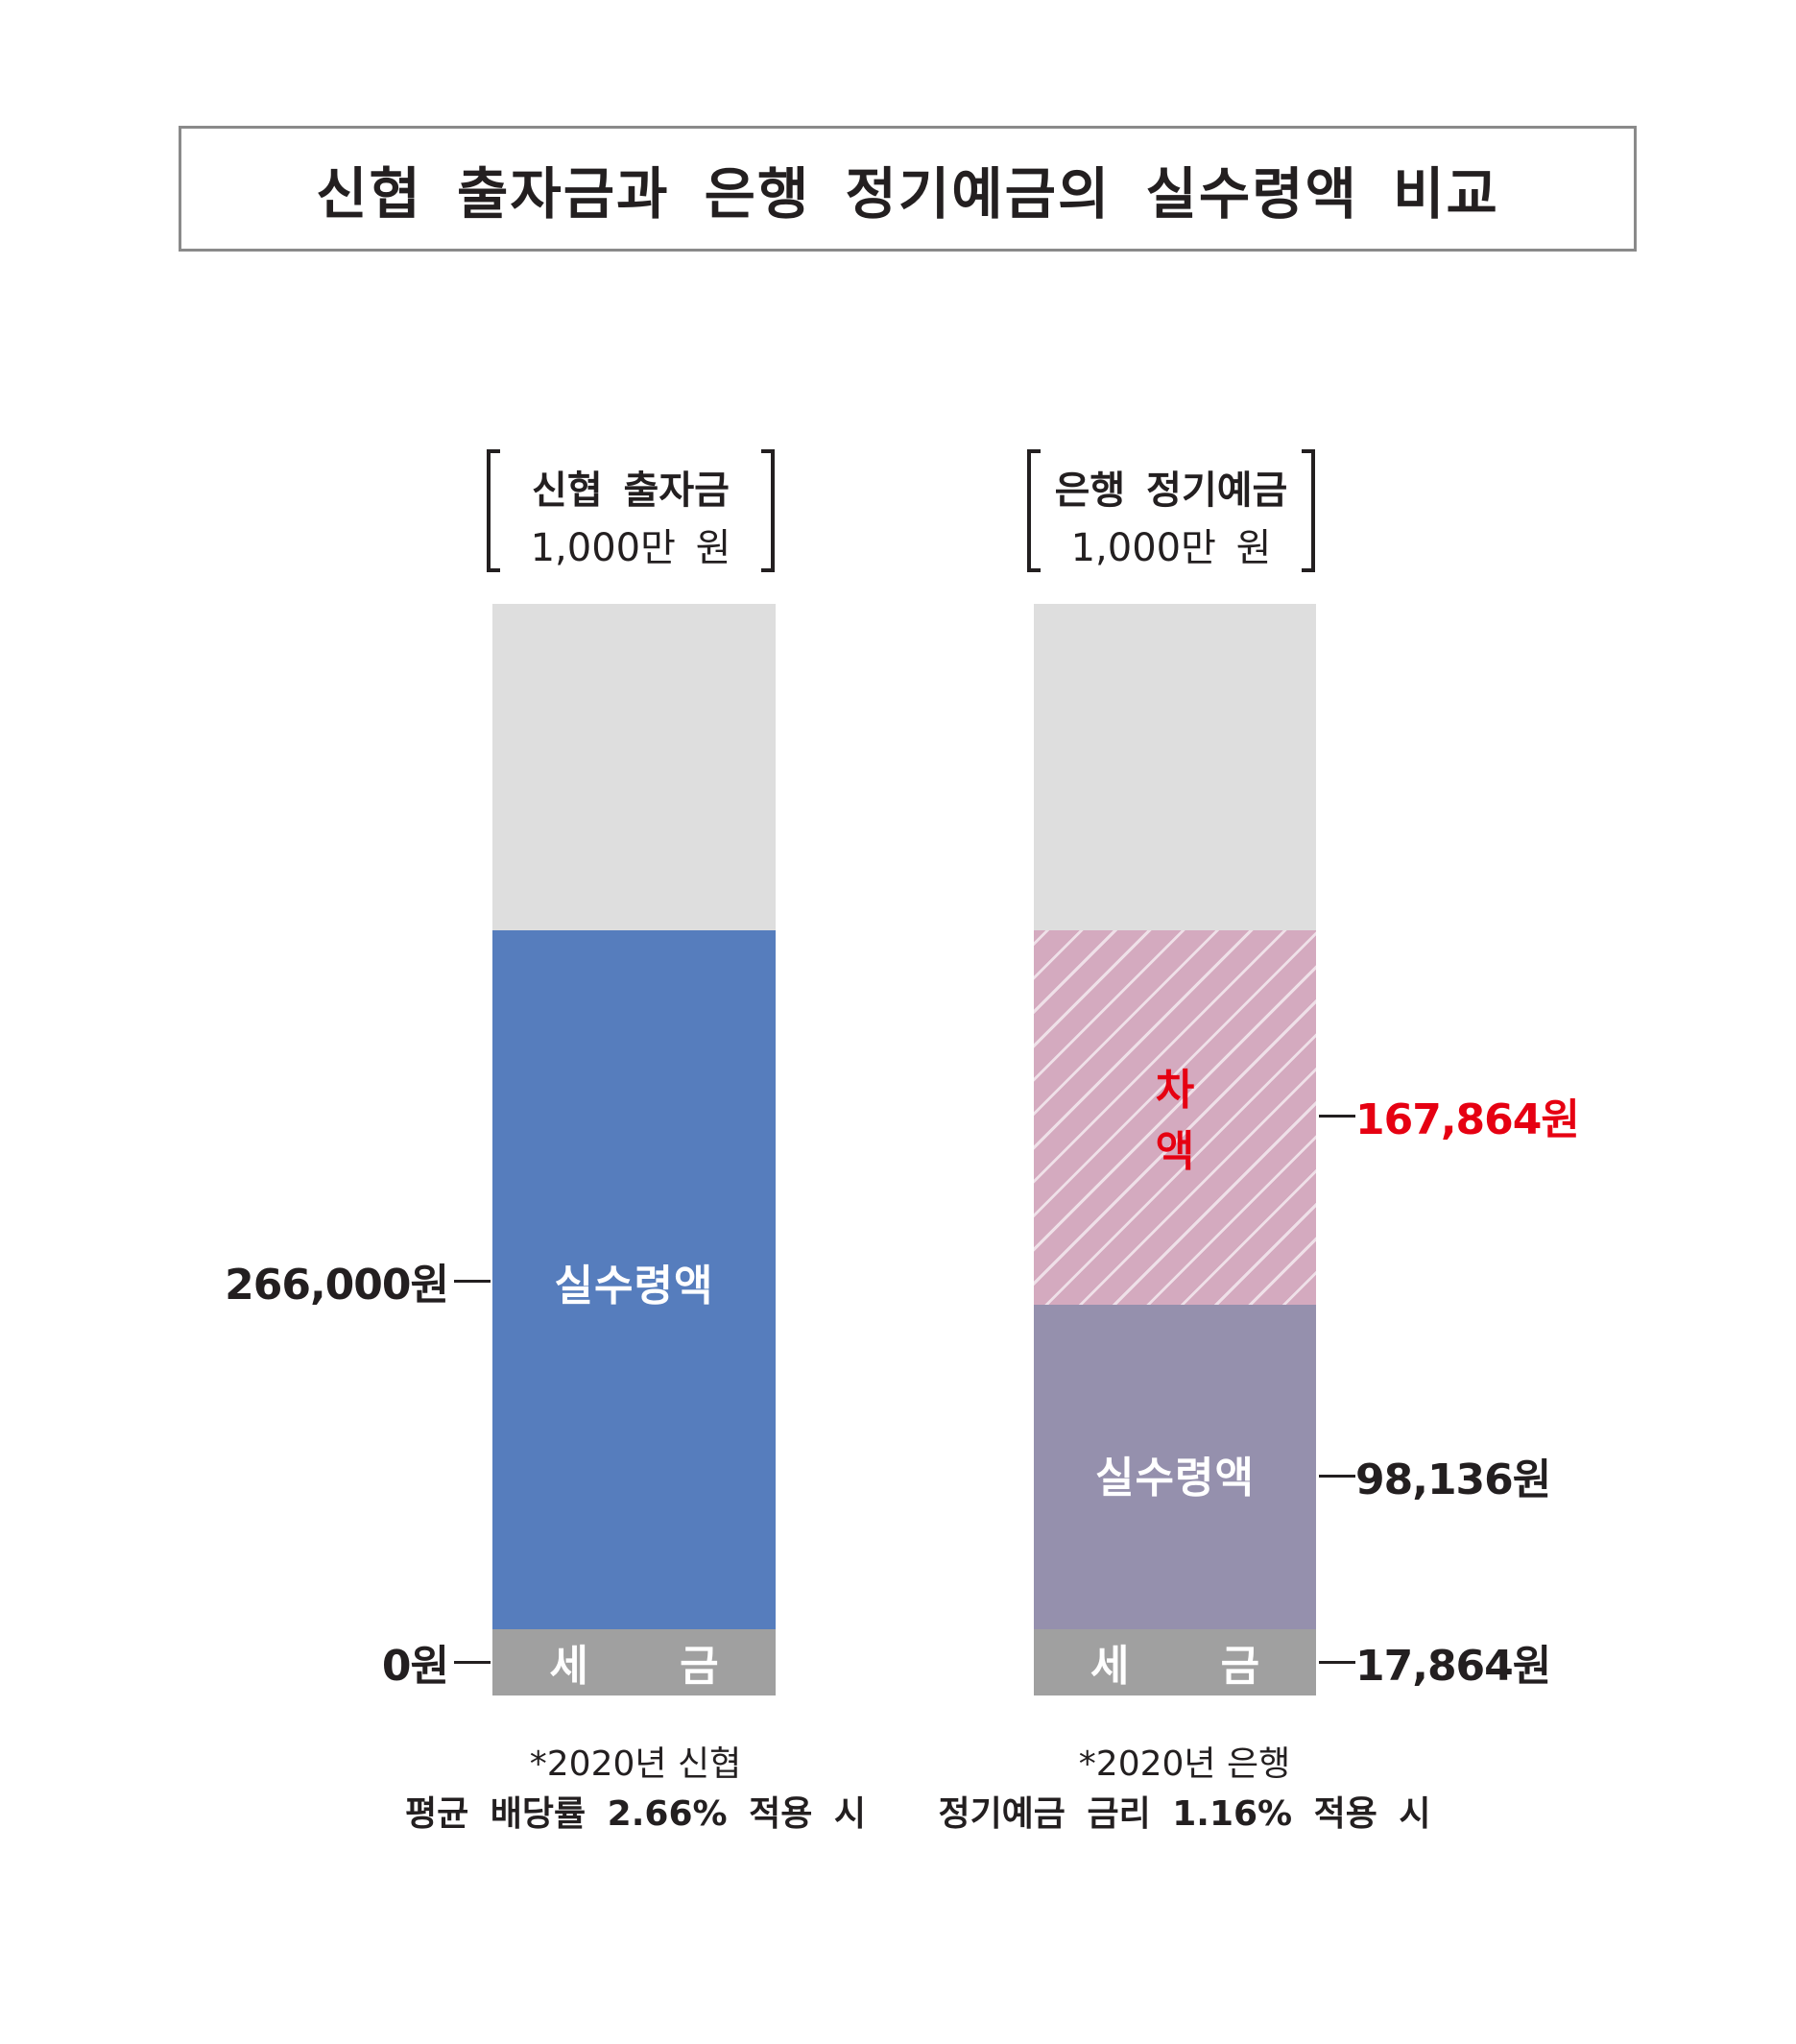 Image resolution: width=1796 pixels, height=2044 pixels. Describe the element at coordinates (635, 1790) in the screenshot. I see `credit-union-note: *2020년 신협 평균 배당률 2.66% 적용 시` at that location.